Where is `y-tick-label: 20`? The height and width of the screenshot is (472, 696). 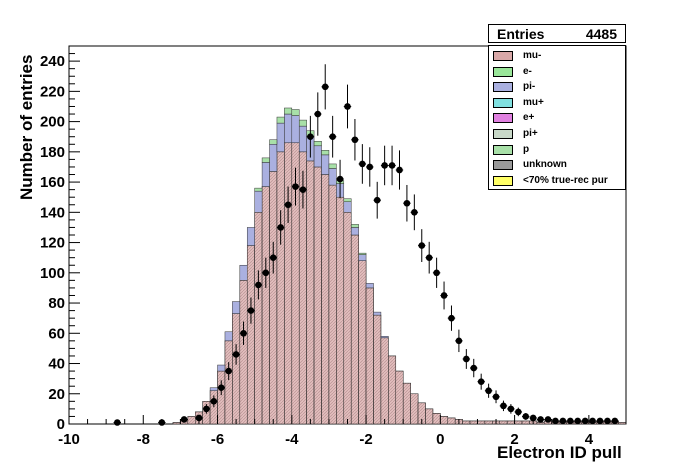 y-tick-label: 20 is located at coordinates (56, 394).